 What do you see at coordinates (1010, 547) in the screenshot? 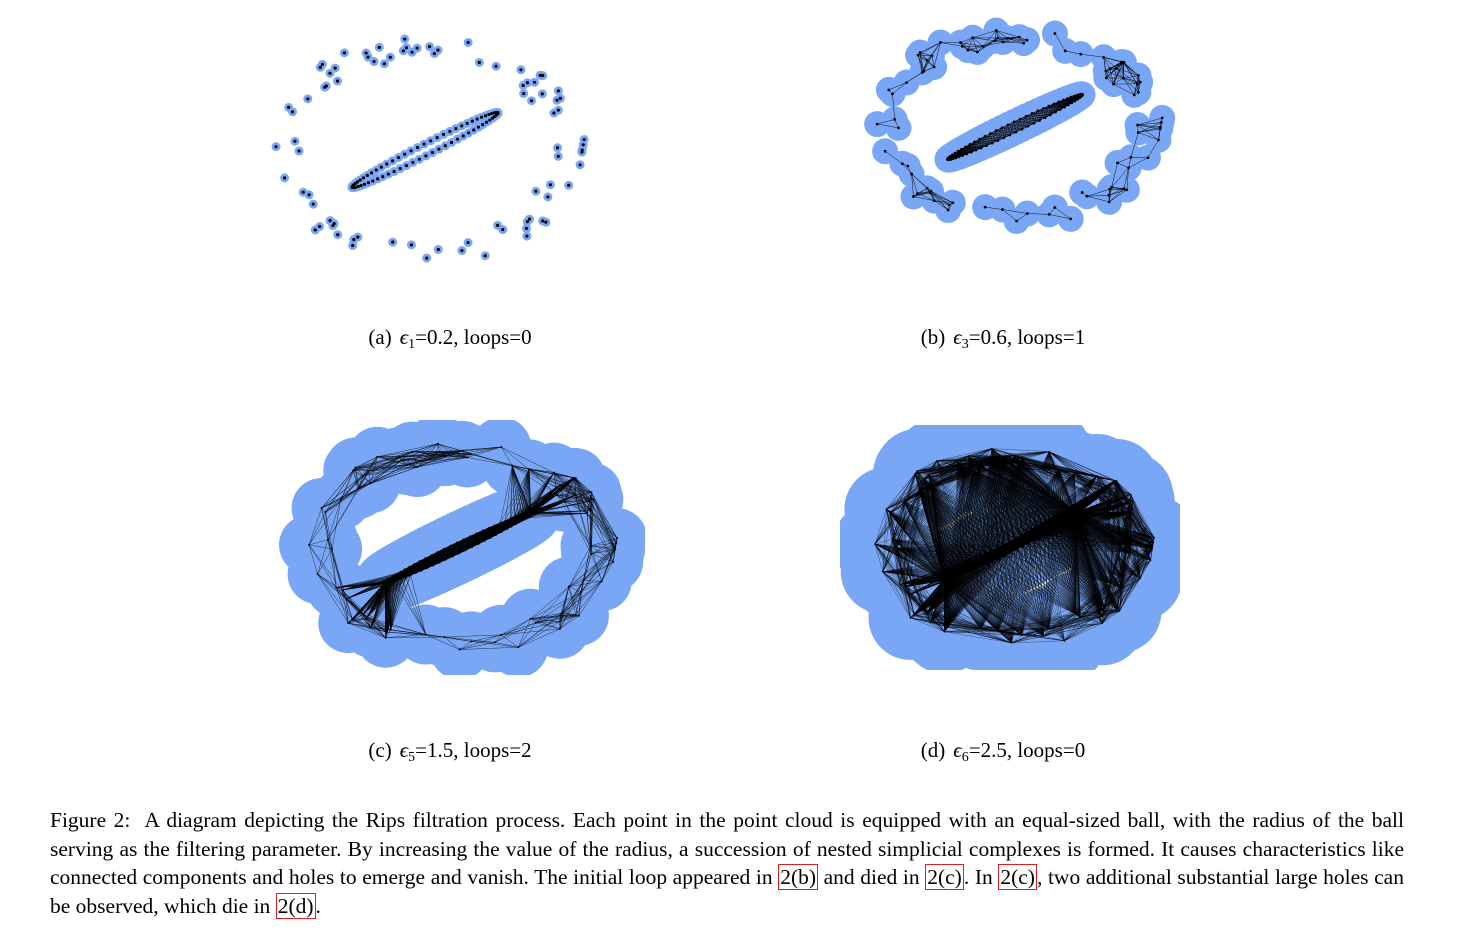
I see `rips-complex-plot-d` at bounding box center [1010, 547].